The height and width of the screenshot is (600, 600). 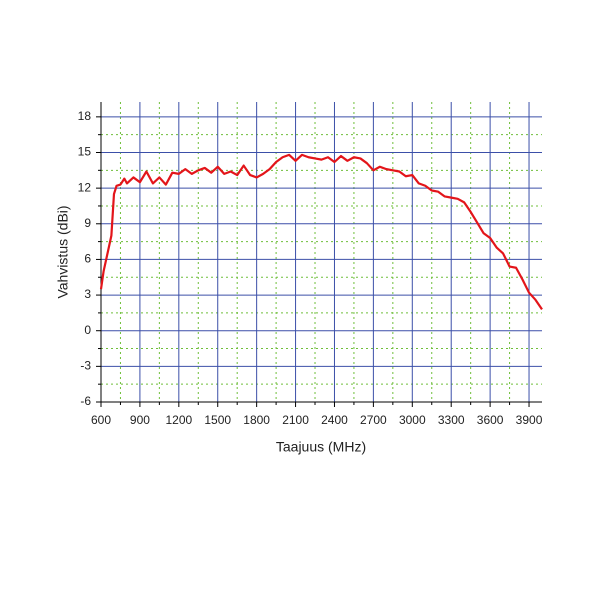 What do you see at coordinates (87, 330) in the screenshot?
I see `y-tick-label: 0` at bounding box center [87, 330].